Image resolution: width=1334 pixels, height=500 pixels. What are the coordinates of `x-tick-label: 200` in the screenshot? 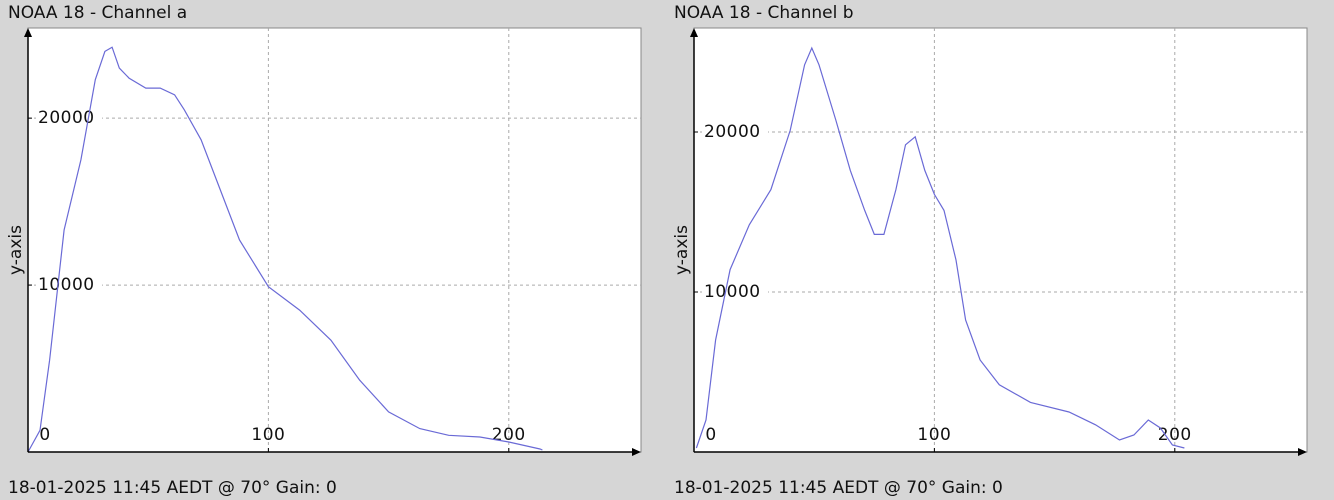 It's located at (1175, 435).